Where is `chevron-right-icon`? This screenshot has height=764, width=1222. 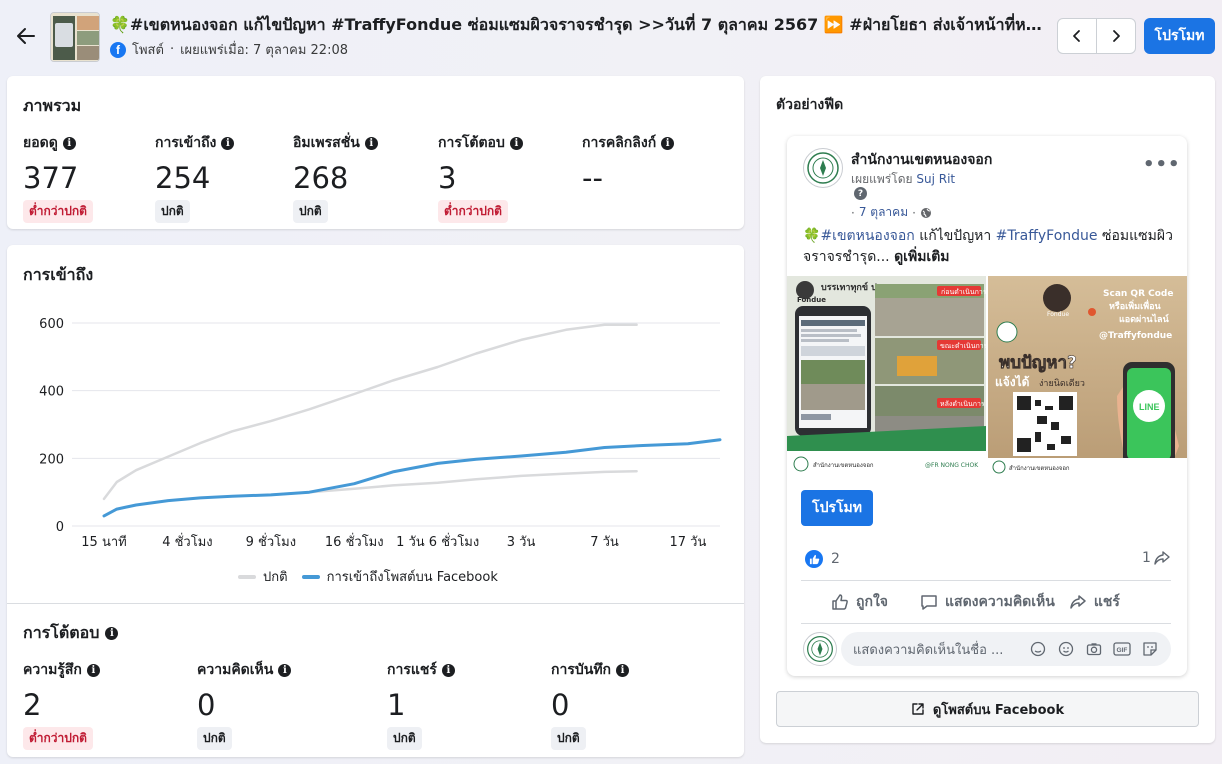
chevron-right-icon is located at coordinates (1116, 36).